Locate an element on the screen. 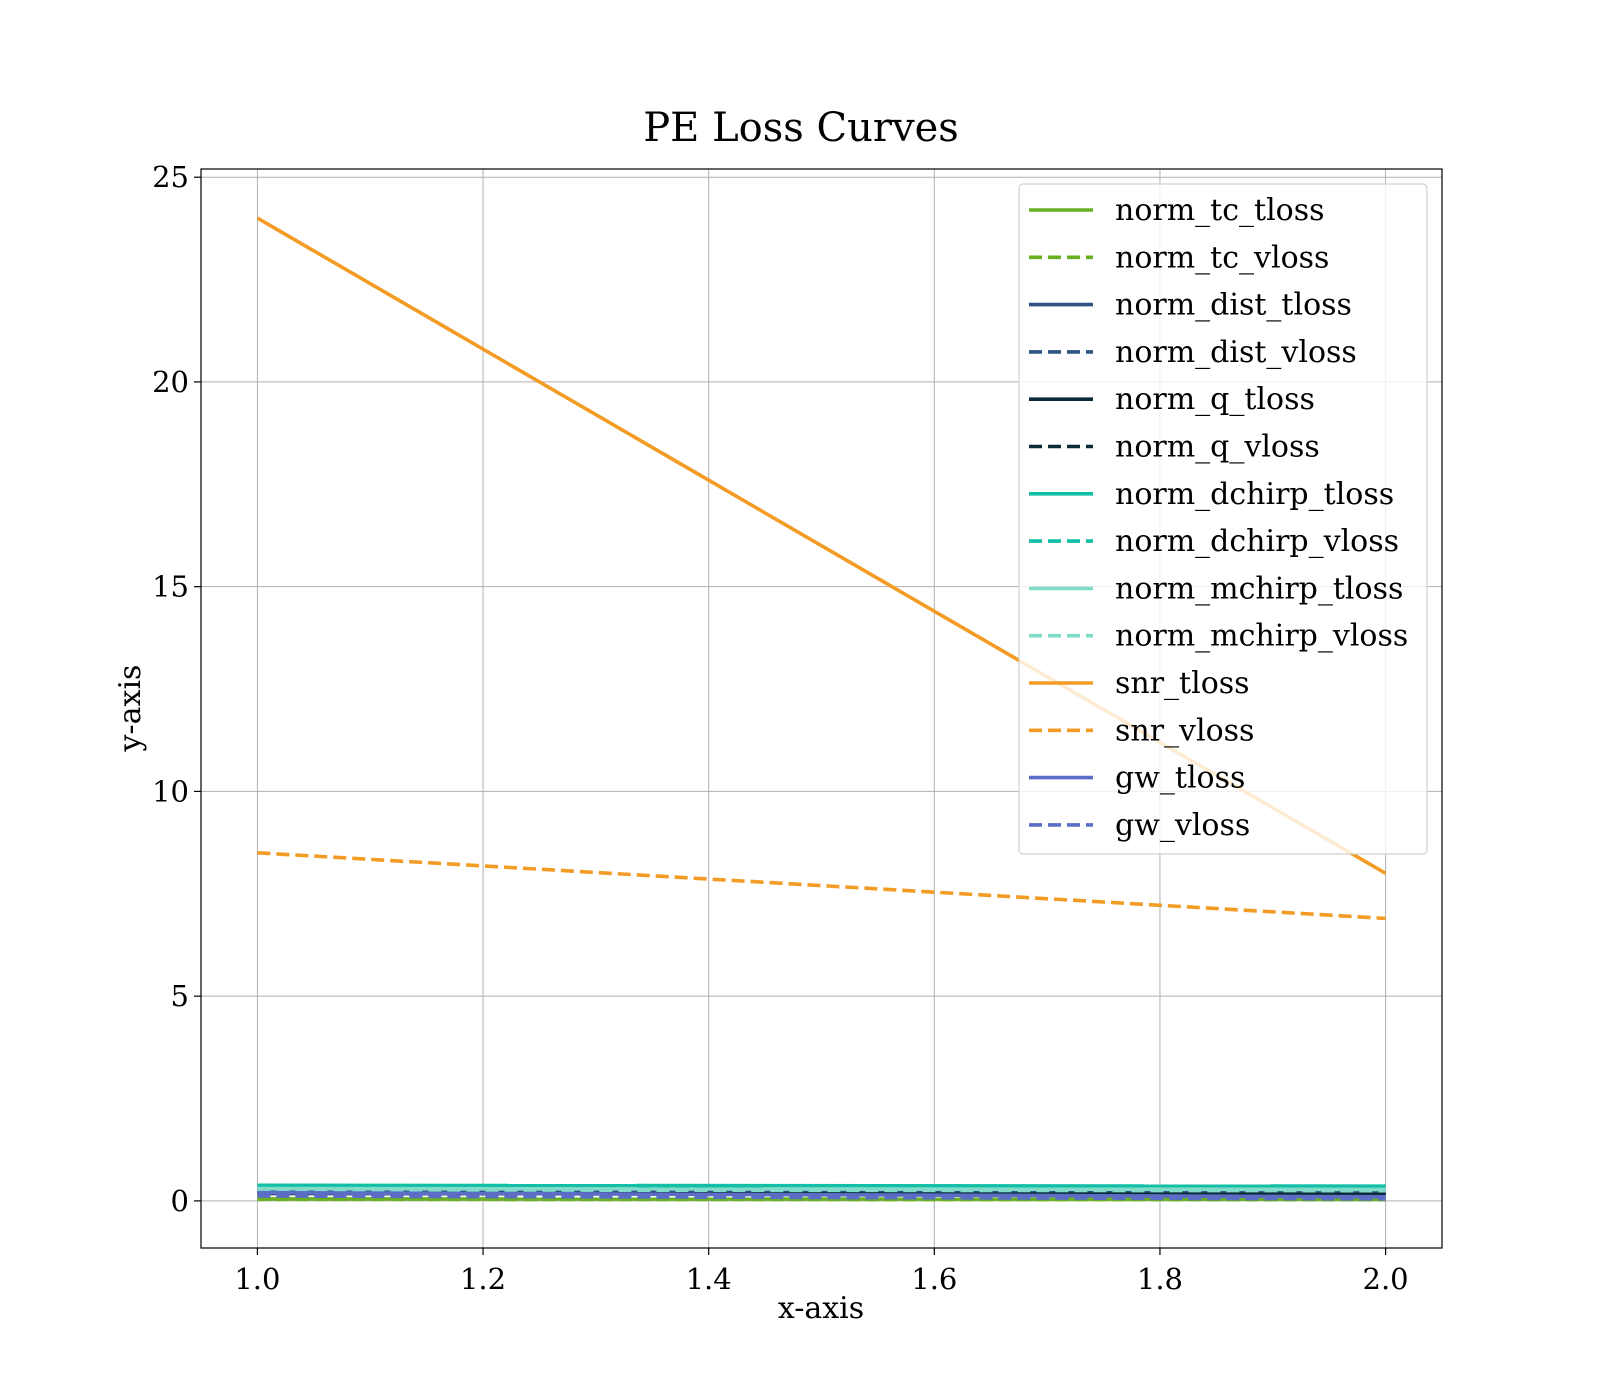 The width and height of the screenshot is (1600, 1400). legend-label: norm_mchirp_vloss is located at coordinates (1261, 636).